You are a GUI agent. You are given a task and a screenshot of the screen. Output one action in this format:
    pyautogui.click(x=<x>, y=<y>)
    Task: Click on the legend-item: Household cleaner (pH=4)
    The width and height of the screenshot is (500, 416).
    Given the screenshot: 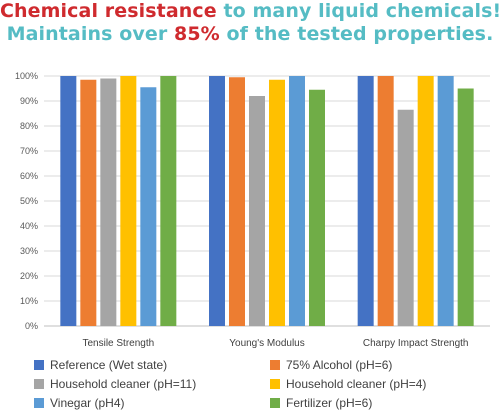 What is the action you would take?
    pyautogui.click(x=382, y=384)
    